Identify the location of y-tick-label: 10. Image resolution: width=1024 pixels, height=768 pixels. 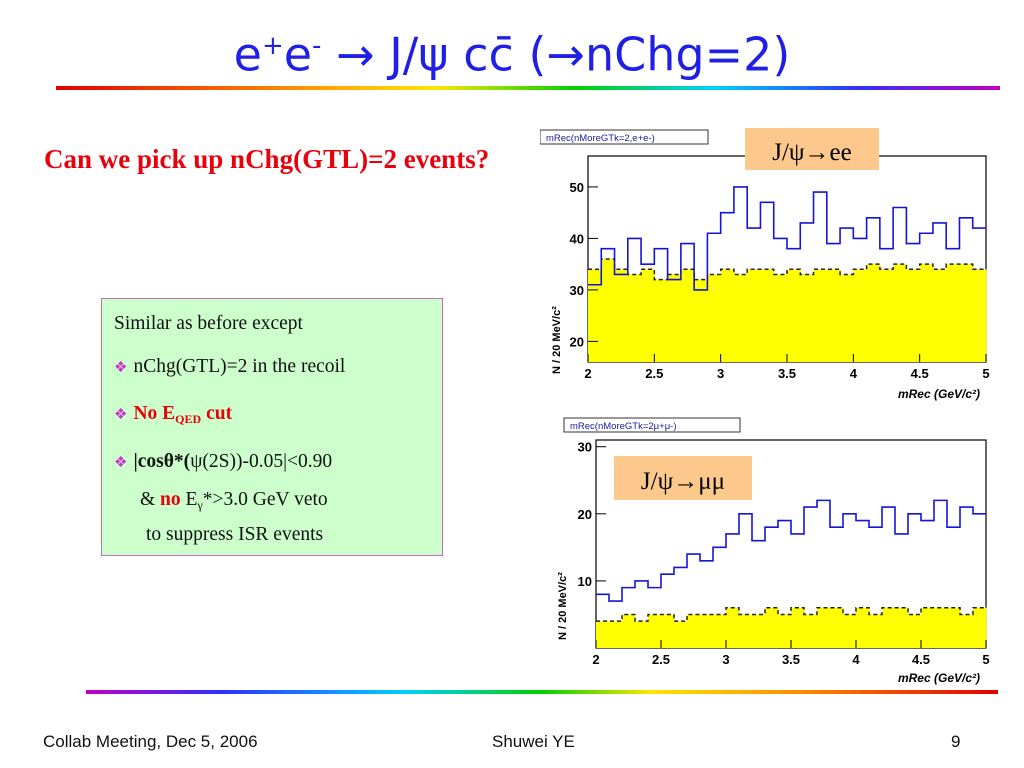
(585, 581).